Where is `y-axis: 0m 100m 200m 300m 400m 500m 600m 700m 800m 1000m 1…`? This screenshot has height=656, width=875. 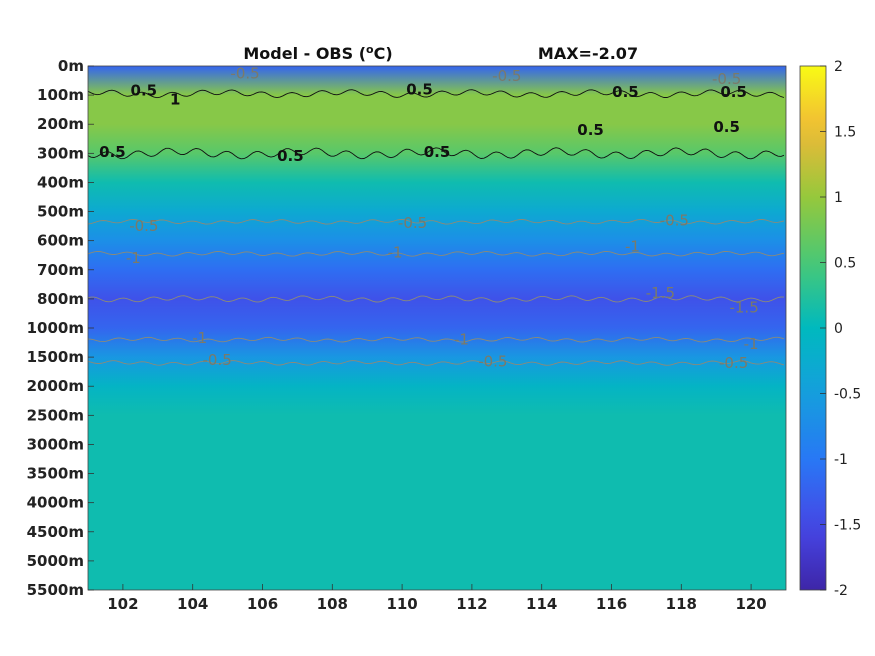
y-axis: 0m 100m 200m 300m 400m 500m 600m 700m 800m 1000m 1… is located at coordinates (60, 328).